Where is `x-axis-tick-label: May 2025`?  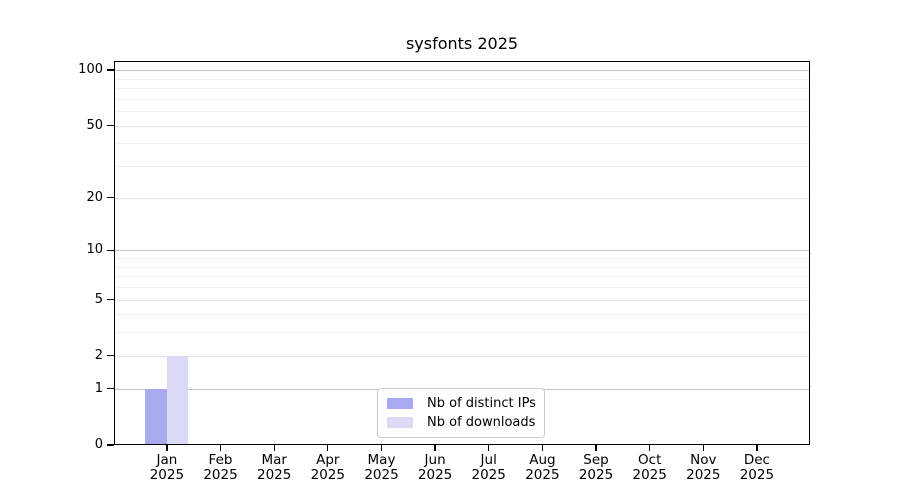
x-axis-tick-label: May 2025 is located at coordinates (382, 468).